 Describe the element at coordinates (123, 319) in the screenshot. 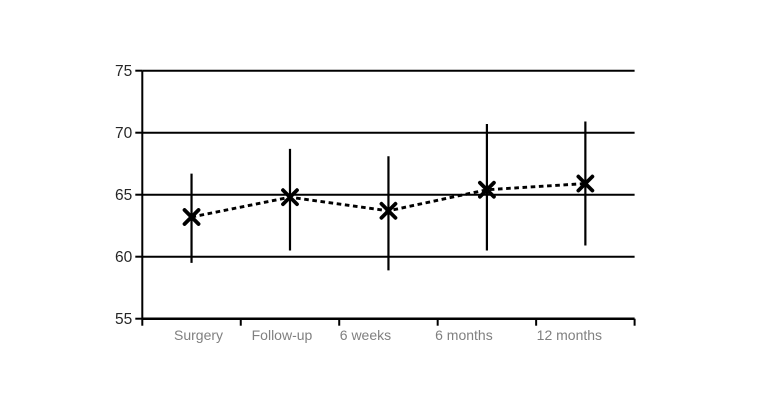

I see `y-axis-tick-label: 55` at that location.